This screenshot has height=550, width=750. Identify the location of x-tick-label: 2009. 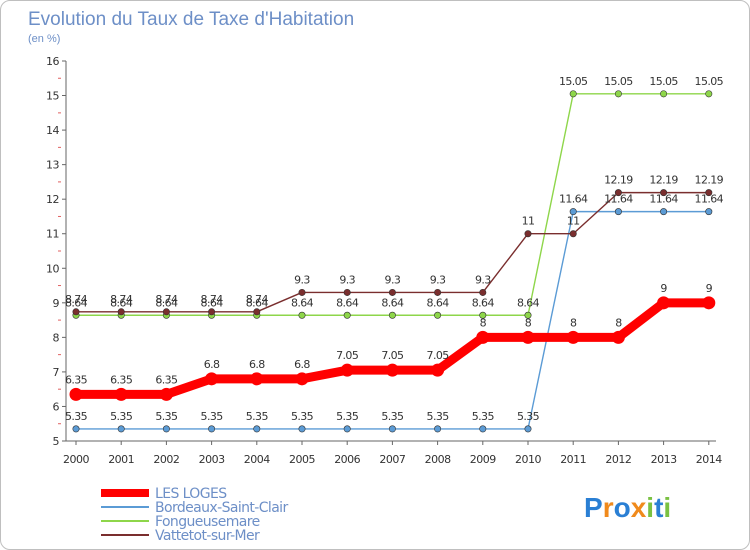
(483, 459).